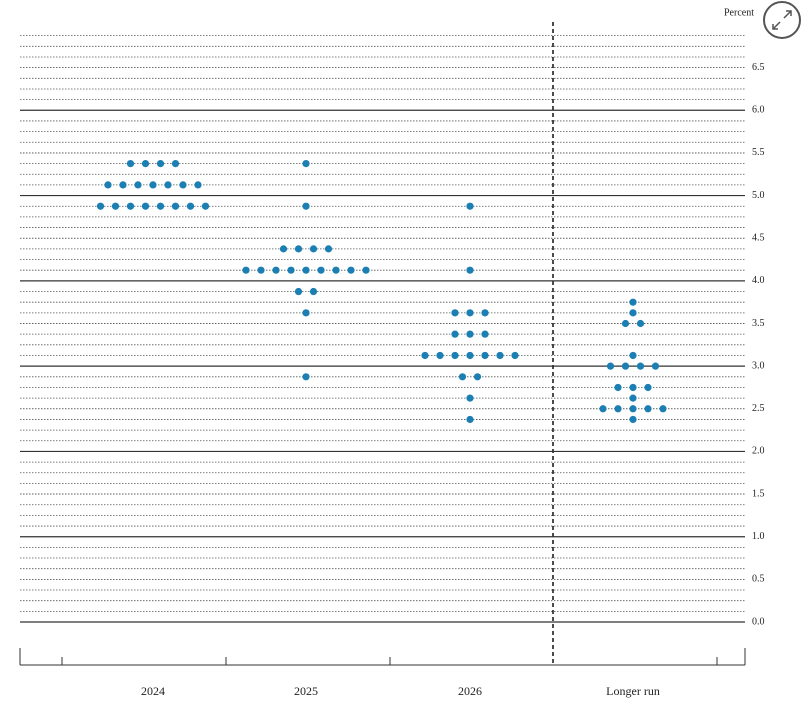 This screenshot has width=806, height=720. Describe the element at coordinates (758, 579) in the screenshot. I see `y-tick-label: 0.5` at that location.